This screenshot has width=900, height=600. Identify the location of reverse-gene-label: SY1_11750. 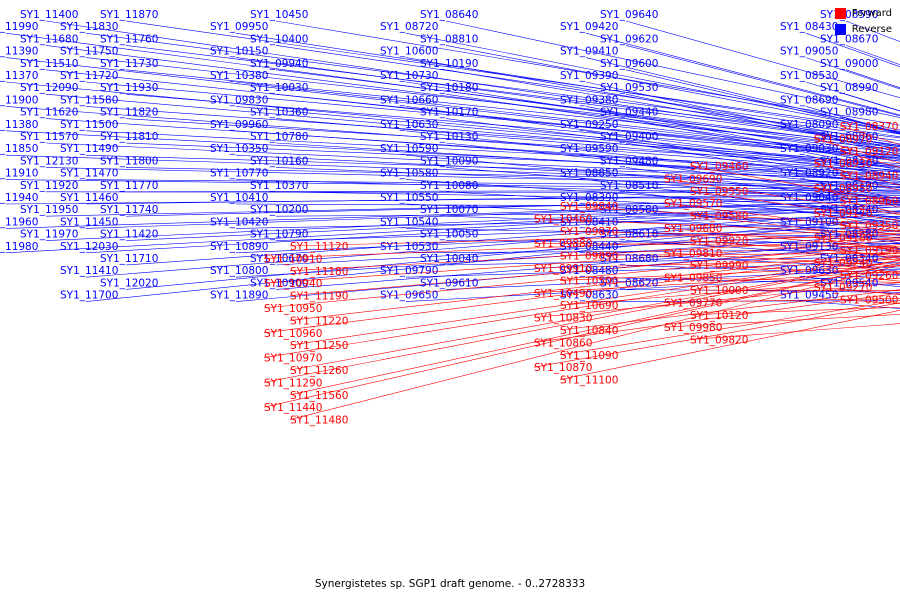
(89, 52).